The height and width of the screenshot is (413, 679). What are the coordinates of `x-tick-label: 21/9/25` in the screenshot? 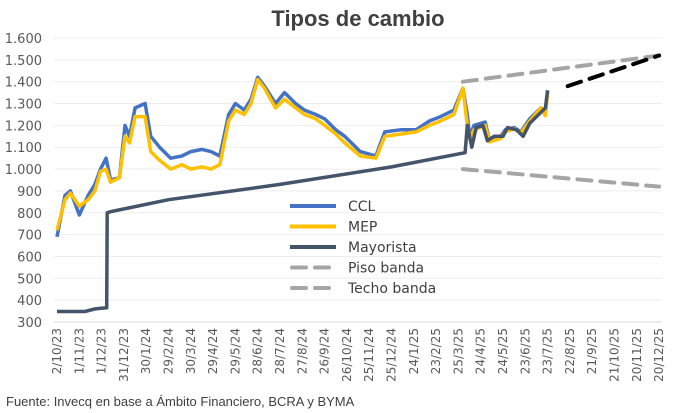 It's located at (592, 351).